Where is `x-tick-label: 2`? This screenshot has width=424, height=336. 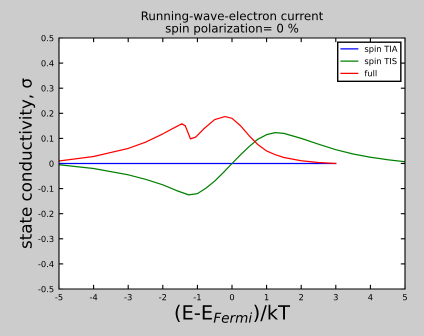 x-tick-label: 2 is located at coordinates (301, 297).